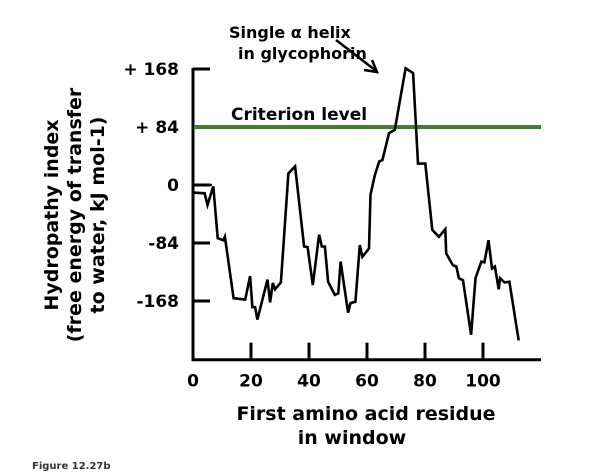 This screenshot has width=610, height=474. What do you see at coordinates (157, 128) in the screenshot?
I see `y-tick-label: + 84` at bounding box center [157, 128].